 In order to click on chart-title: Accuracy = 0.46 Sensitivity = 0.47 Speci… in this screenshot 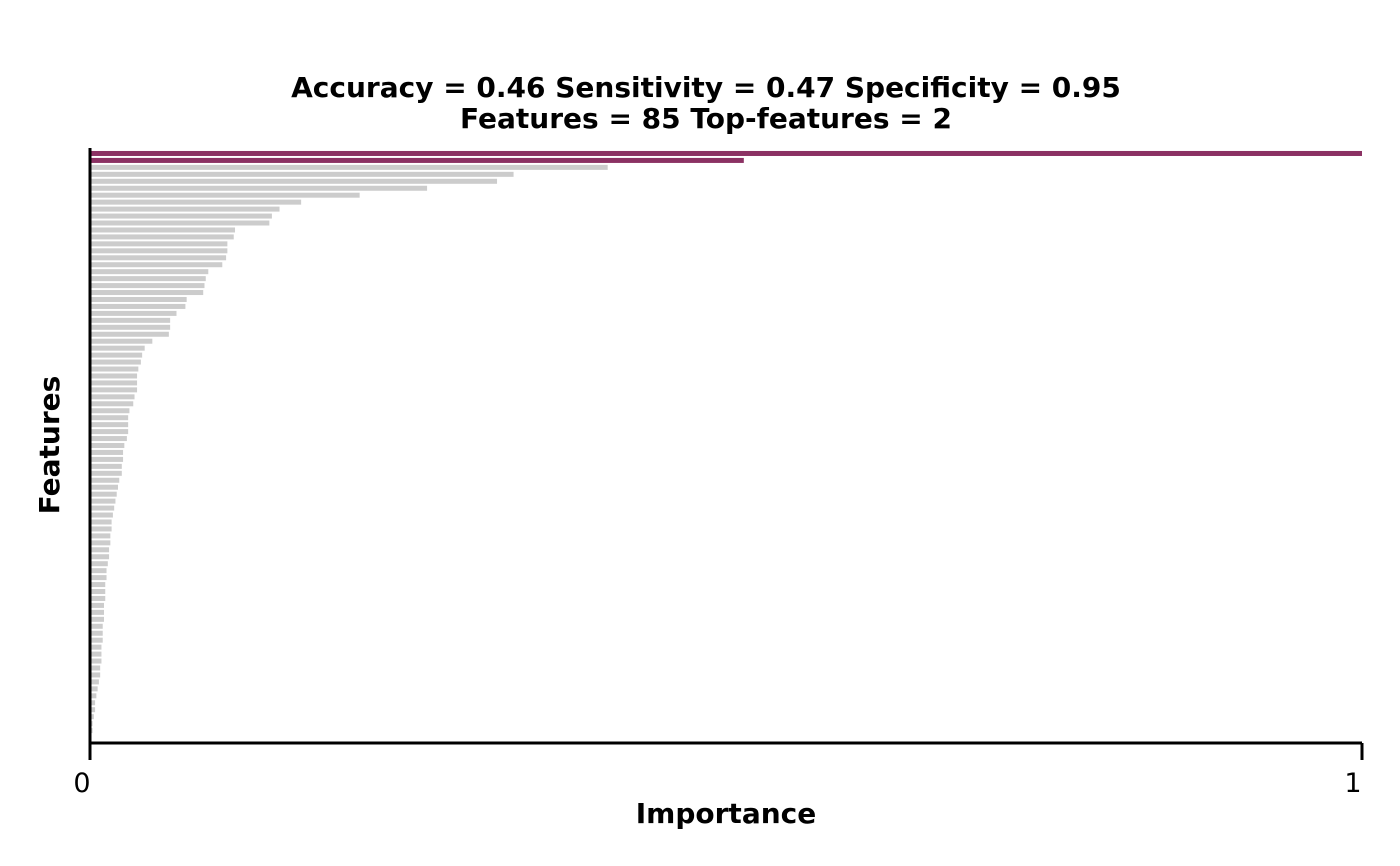, I will do `click(706, 103)`.